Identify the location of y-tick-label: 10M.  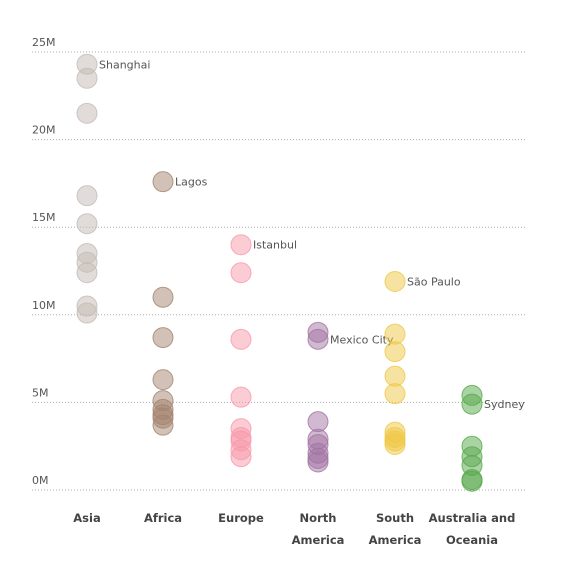
(44, 305).